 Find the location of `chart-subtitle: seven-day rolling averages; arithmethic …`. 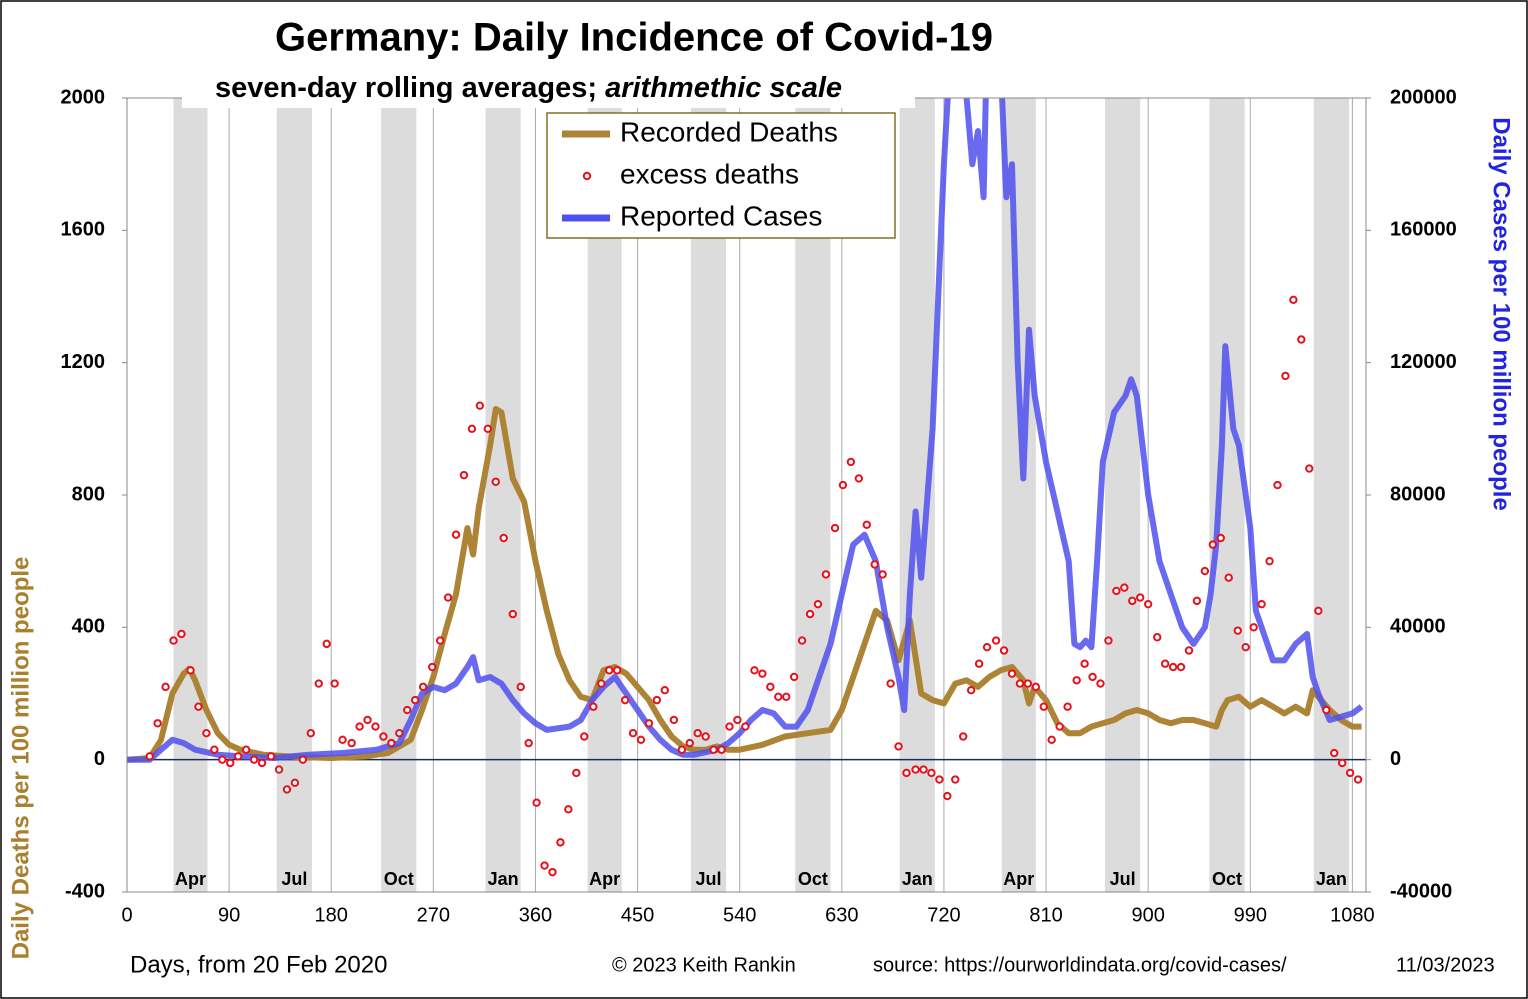

chart-subtitle: seven-day rolling averages; arithmethic … is located at coordinates (528, 88).